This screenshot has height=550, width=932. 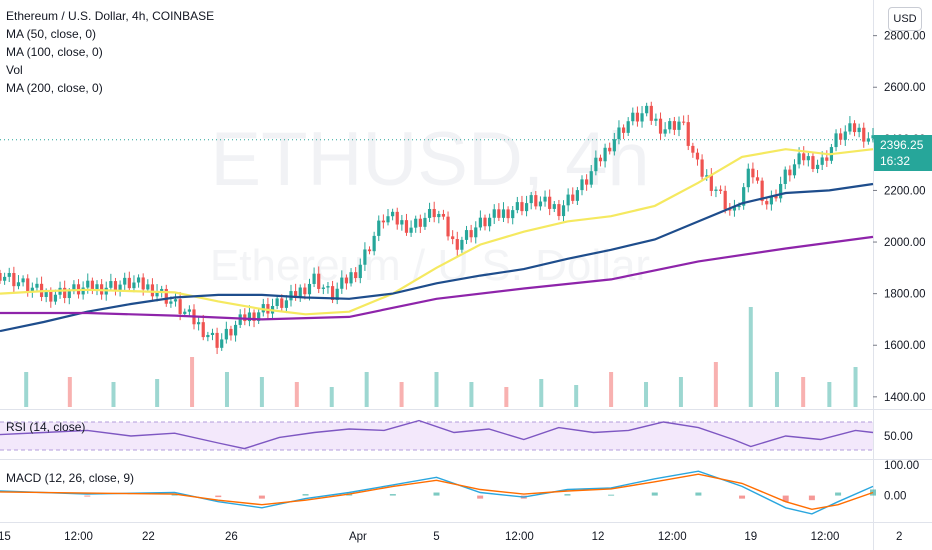 What do you see at coordinates (825, 537) in the screenshot?
I see `time-tick-label: 12:00` at bounding box center [825, 537].